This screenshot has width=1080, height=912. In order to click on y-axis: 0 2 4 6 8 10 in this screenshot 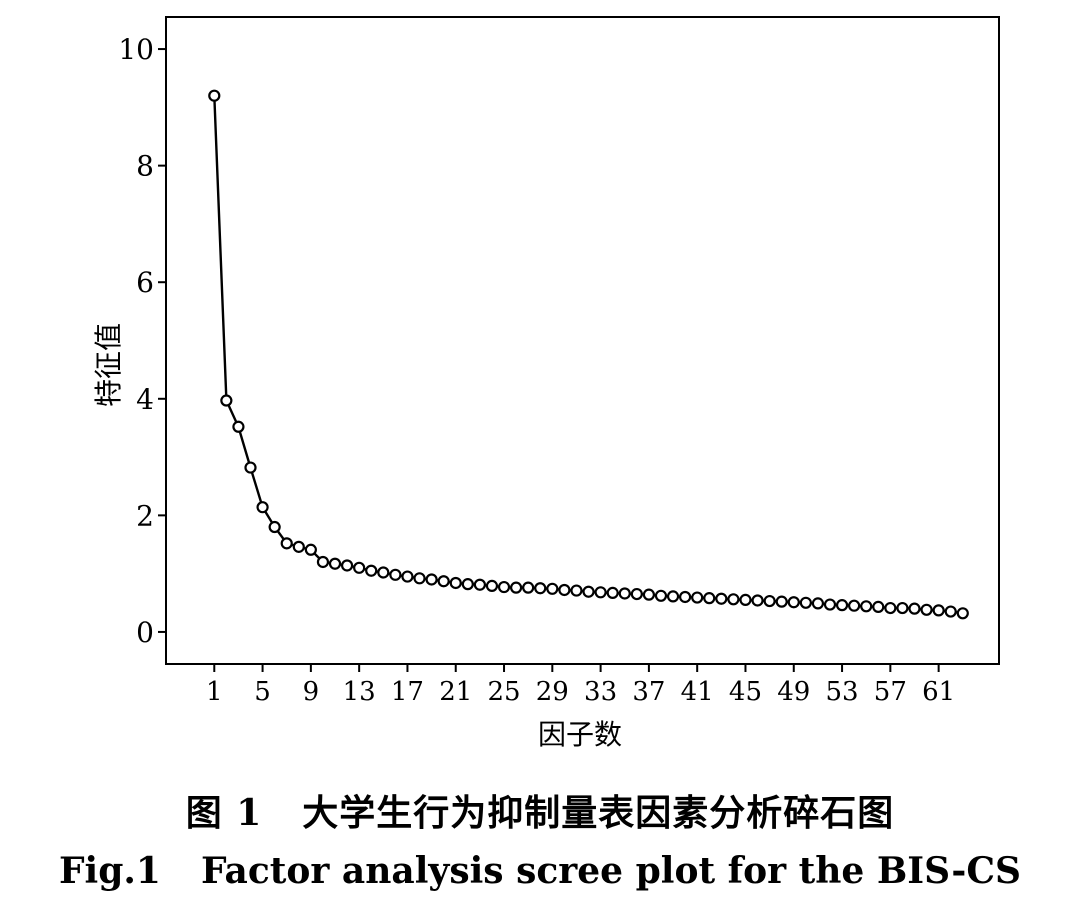, I will do `click(142, 341)`.